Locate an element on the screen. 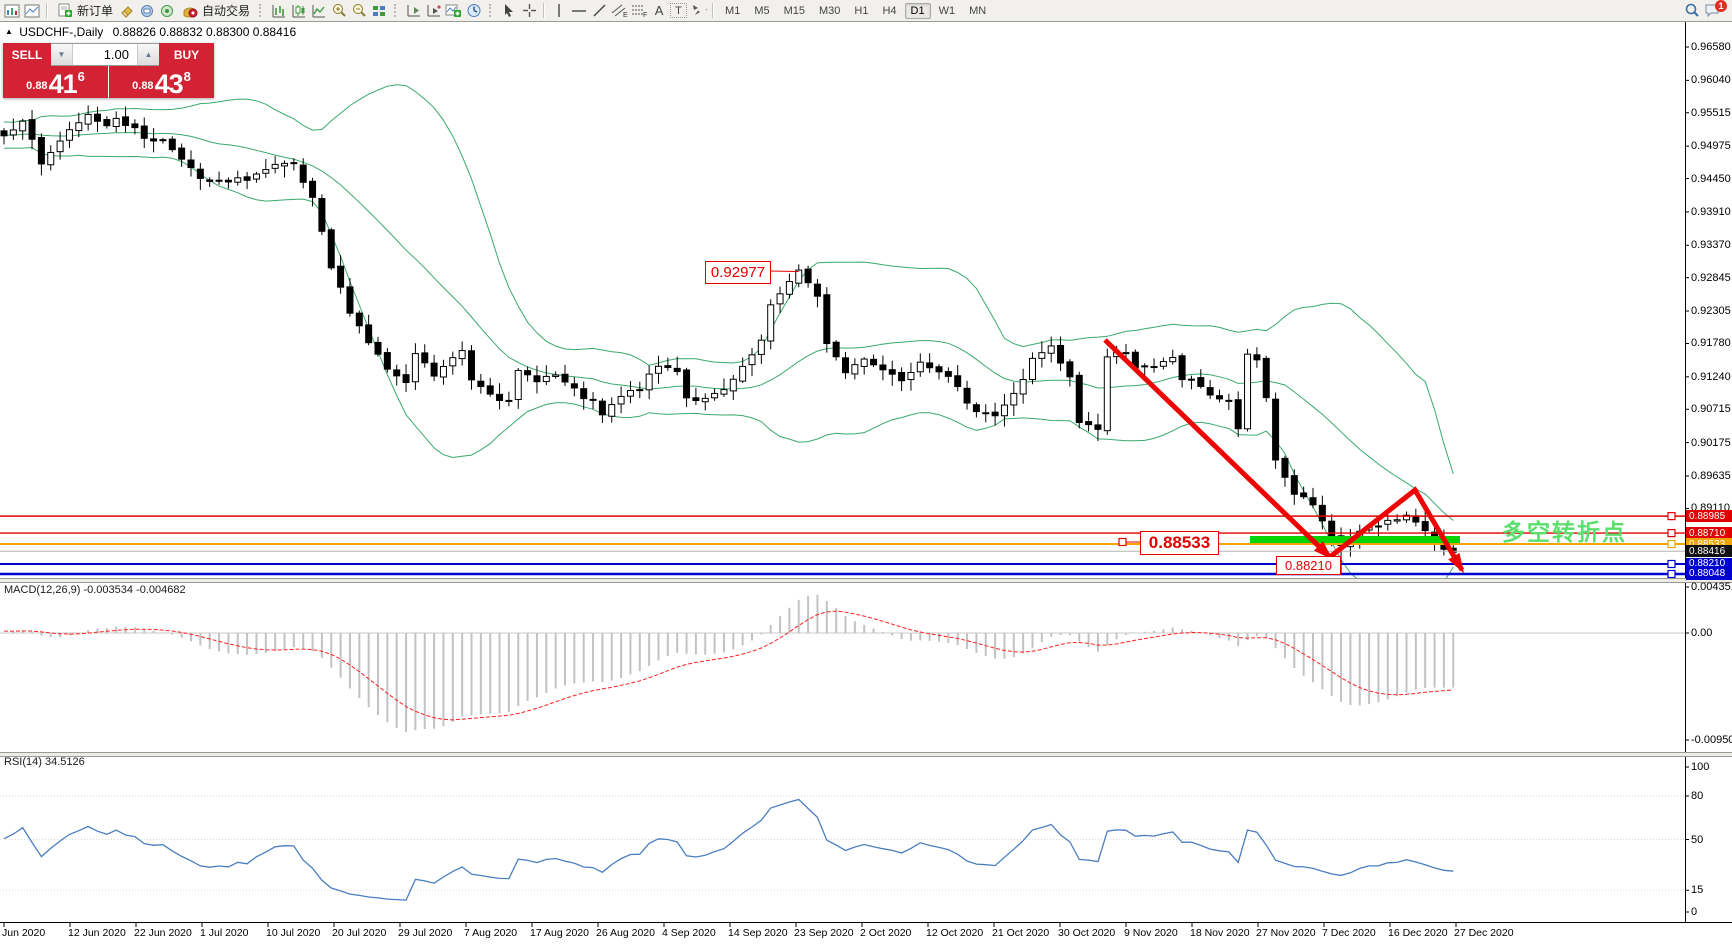  autotrade-icon is located at coordinates (190, 10).